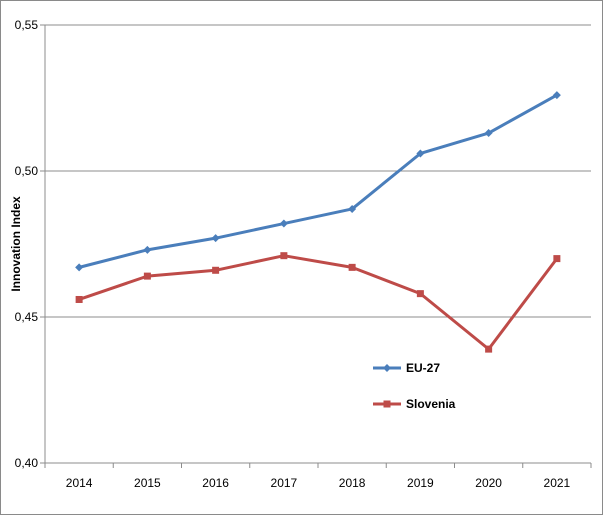 This screenshot has width=603, height=516. Describe the element at coordinates (431, 404) in the screenshot. I see `legend-label: Slovenia` at that location.